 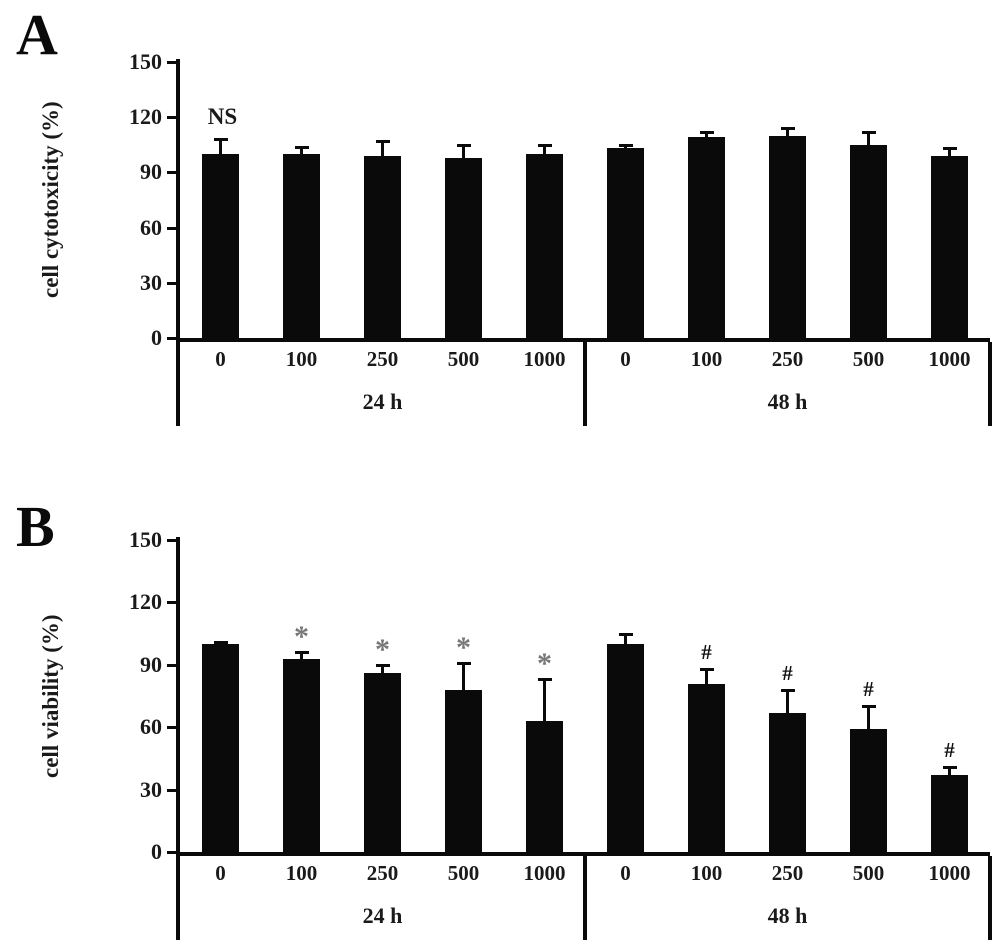 I want to click on annotation-ns: NS, so click(x=222, y=117).